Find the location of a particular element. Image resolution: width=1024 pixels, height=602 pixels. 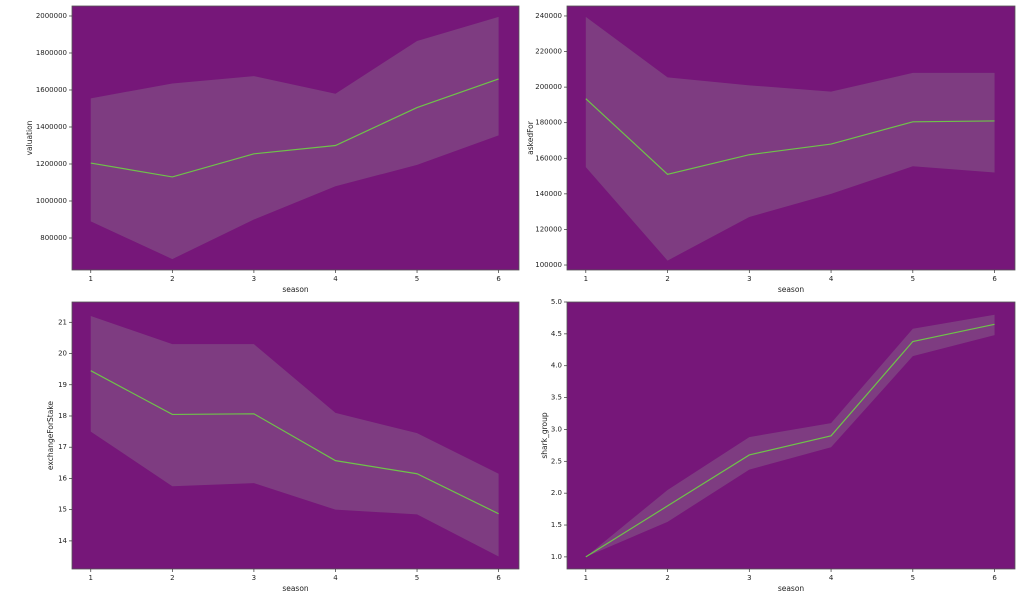

y-axis-label: shark_group is located at coordinates (544, 435).